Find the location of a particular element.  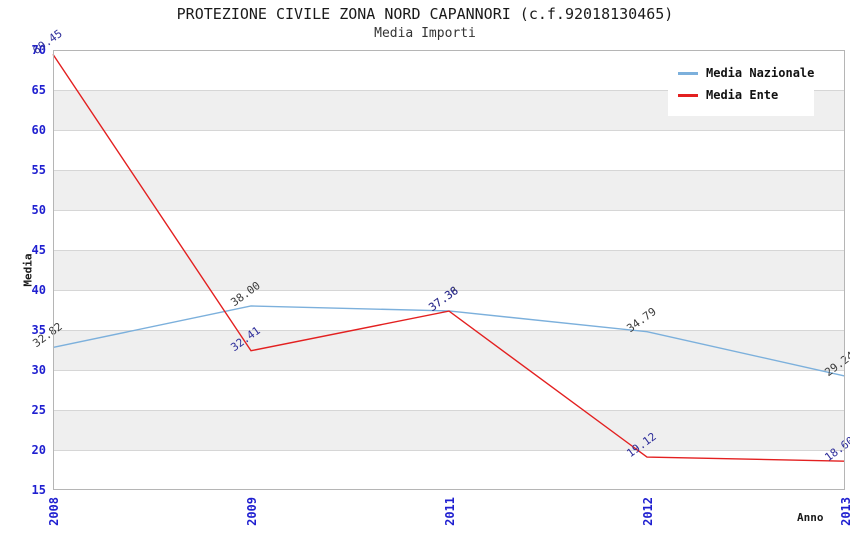

y-tick-label: 35 is located at coordinates (38, 330).